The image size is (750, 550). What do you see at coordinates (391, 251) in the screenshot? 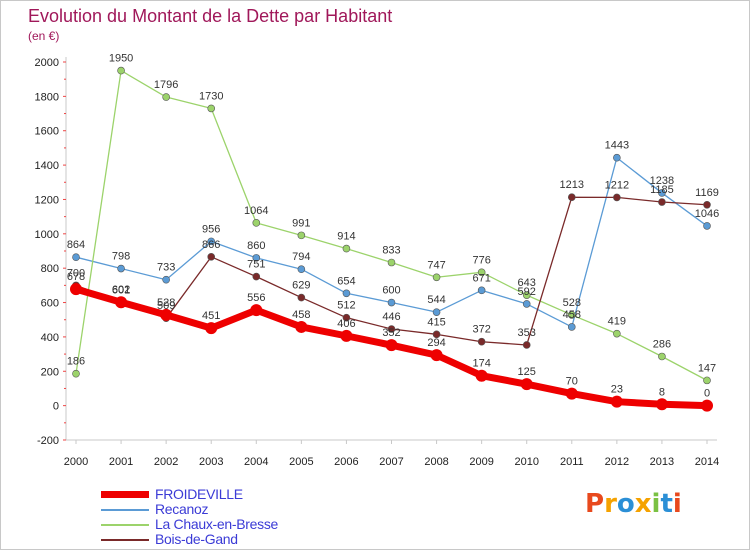
I see `data-label: 833` at bounding box center [391, 251].